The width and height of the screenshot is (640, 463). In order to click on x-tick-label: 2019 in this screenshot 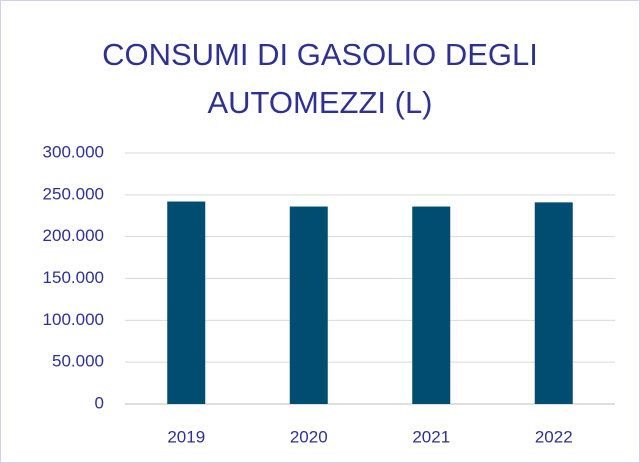, I will do `click(186, 436)`.